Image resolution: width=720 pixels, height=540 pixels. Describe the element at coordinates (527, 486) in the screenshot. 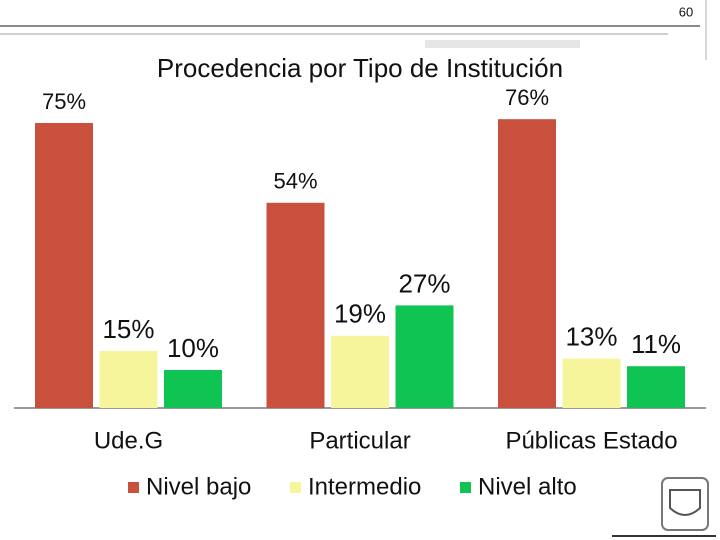

I see `legend-label: Nivel alto` at that location.